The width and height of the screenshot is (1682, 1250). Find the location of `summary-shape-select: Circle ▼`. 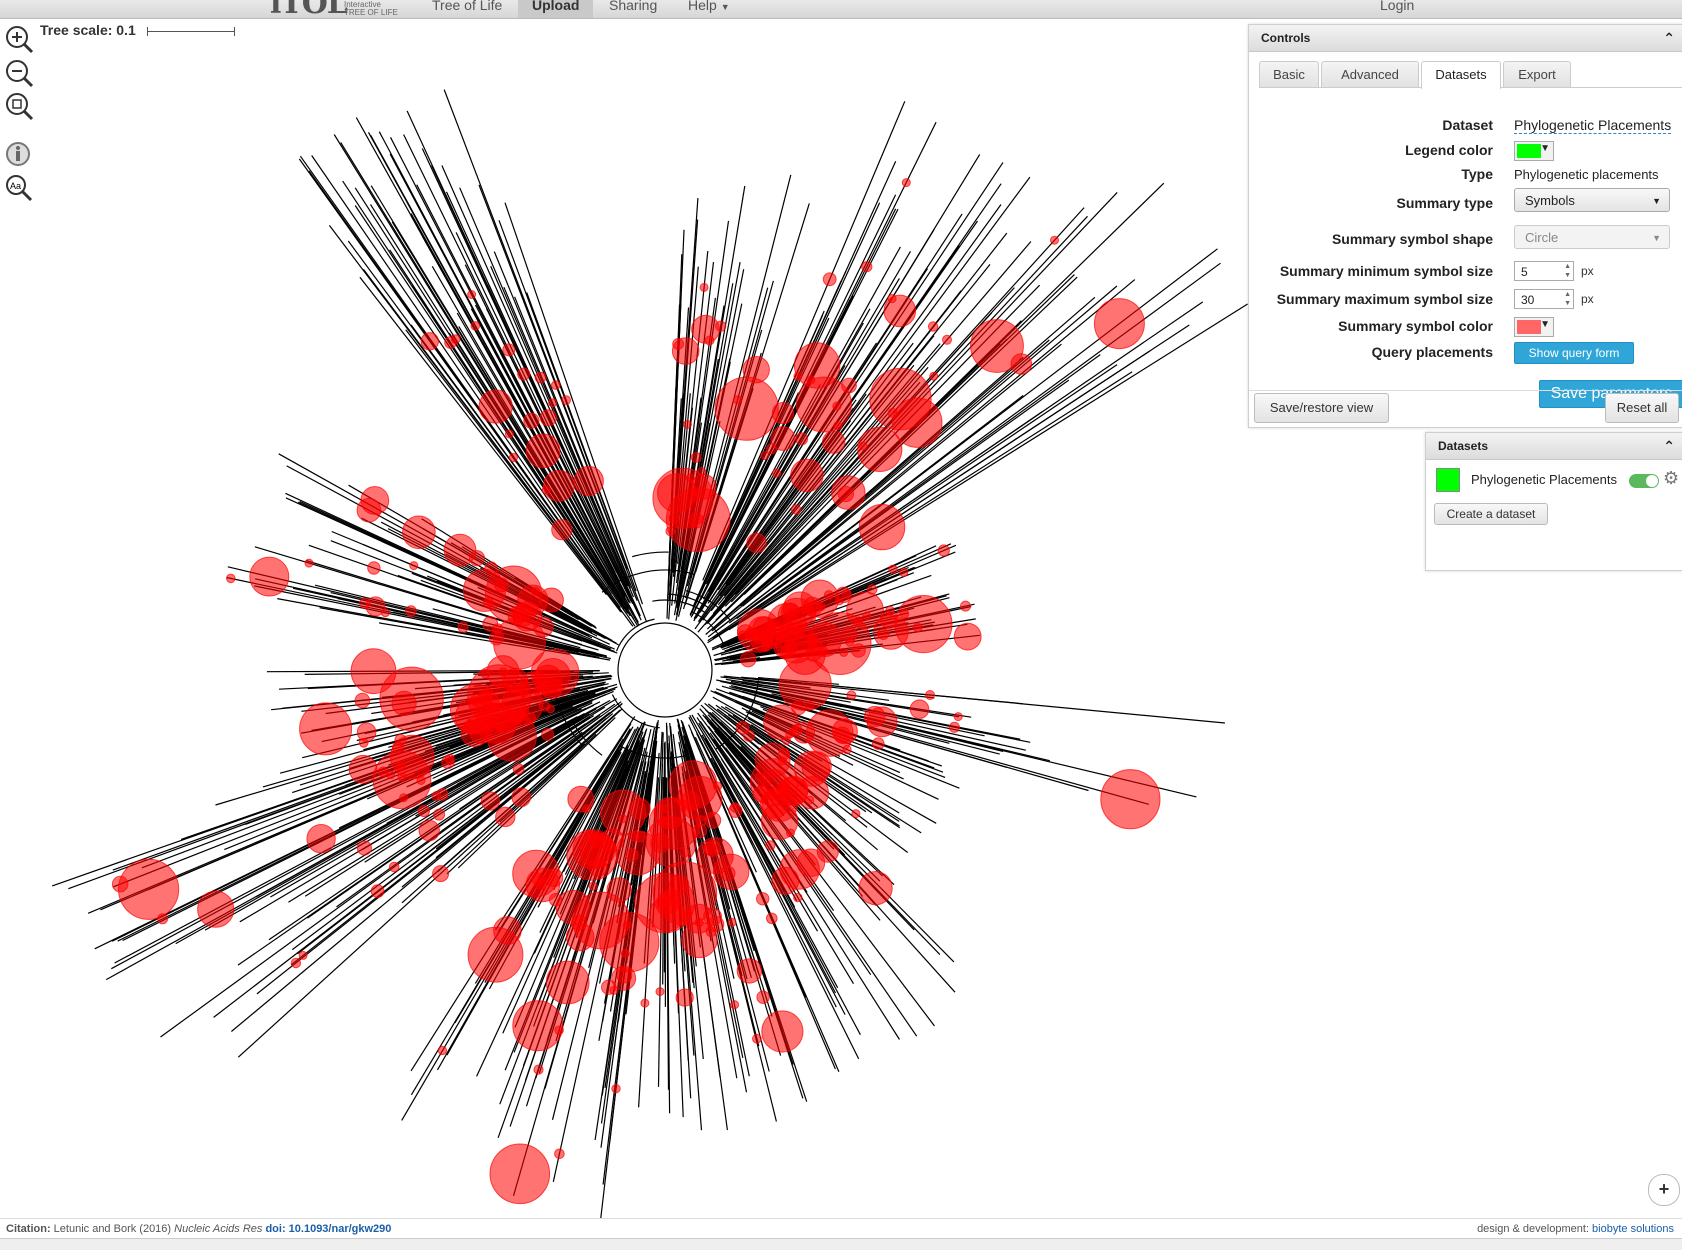

summary-shape-select: Circle ▼ is located at coordinates (1592, 237).